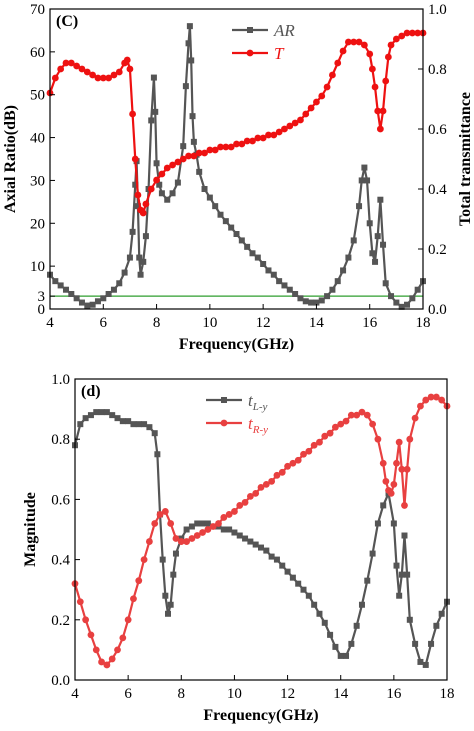 This screenshot has width=474, height=731. I want to click on x-tick-label: 6, so click(128, 694).